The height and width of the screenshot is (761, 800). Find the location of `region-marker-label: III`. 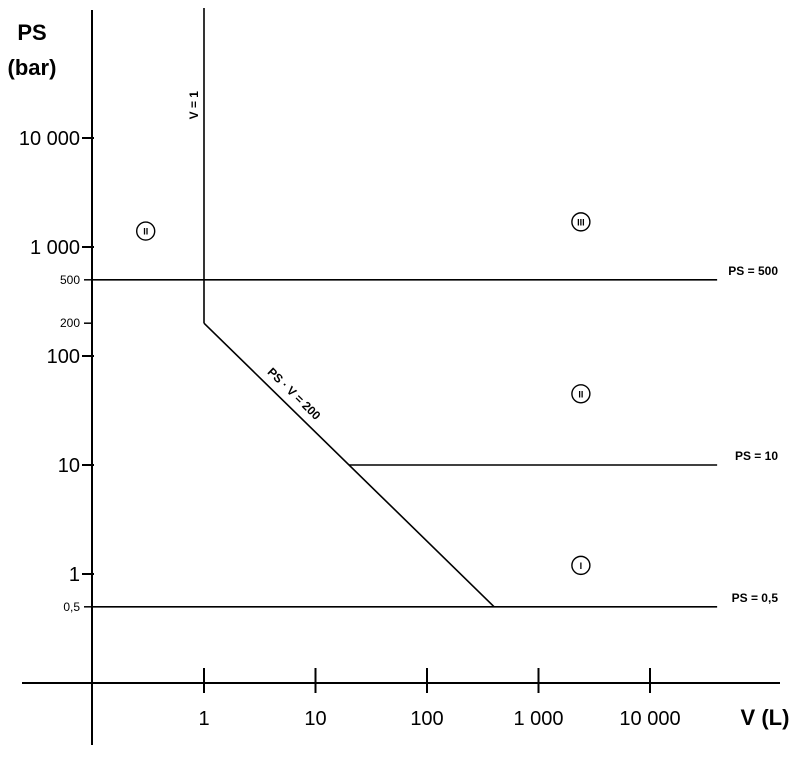

region-marker-label: III is located at coordinates (581, 222).